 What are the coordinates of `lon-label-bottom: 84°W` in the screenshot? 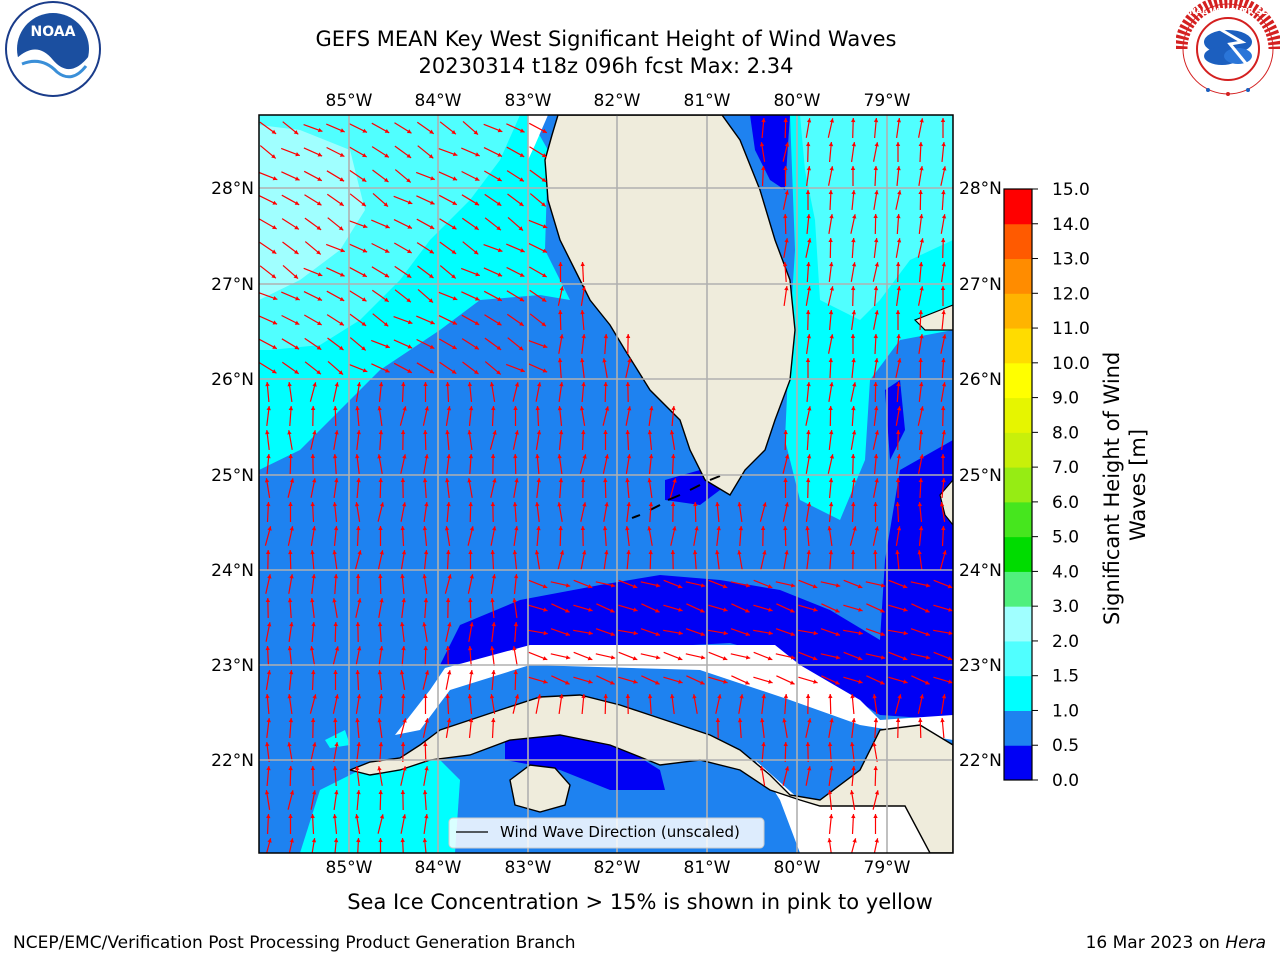 It's located at (438, 868).